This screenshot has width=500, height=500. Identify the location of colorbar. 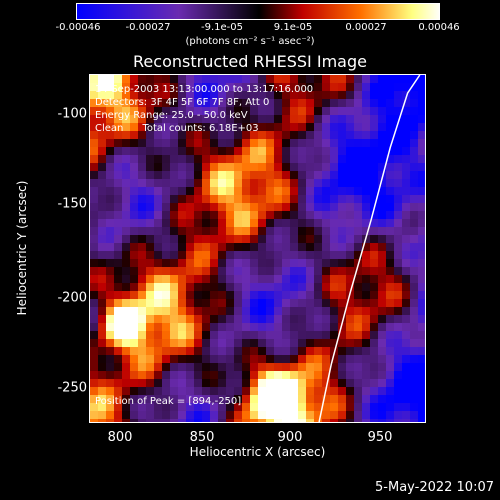
(258, 11).